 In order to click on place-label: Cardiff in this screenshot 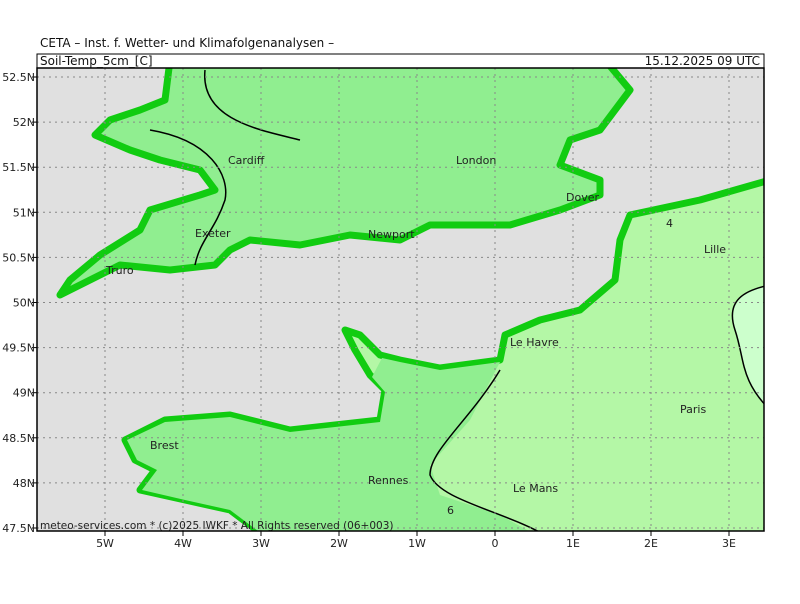, I will do `click(246, 160)`.